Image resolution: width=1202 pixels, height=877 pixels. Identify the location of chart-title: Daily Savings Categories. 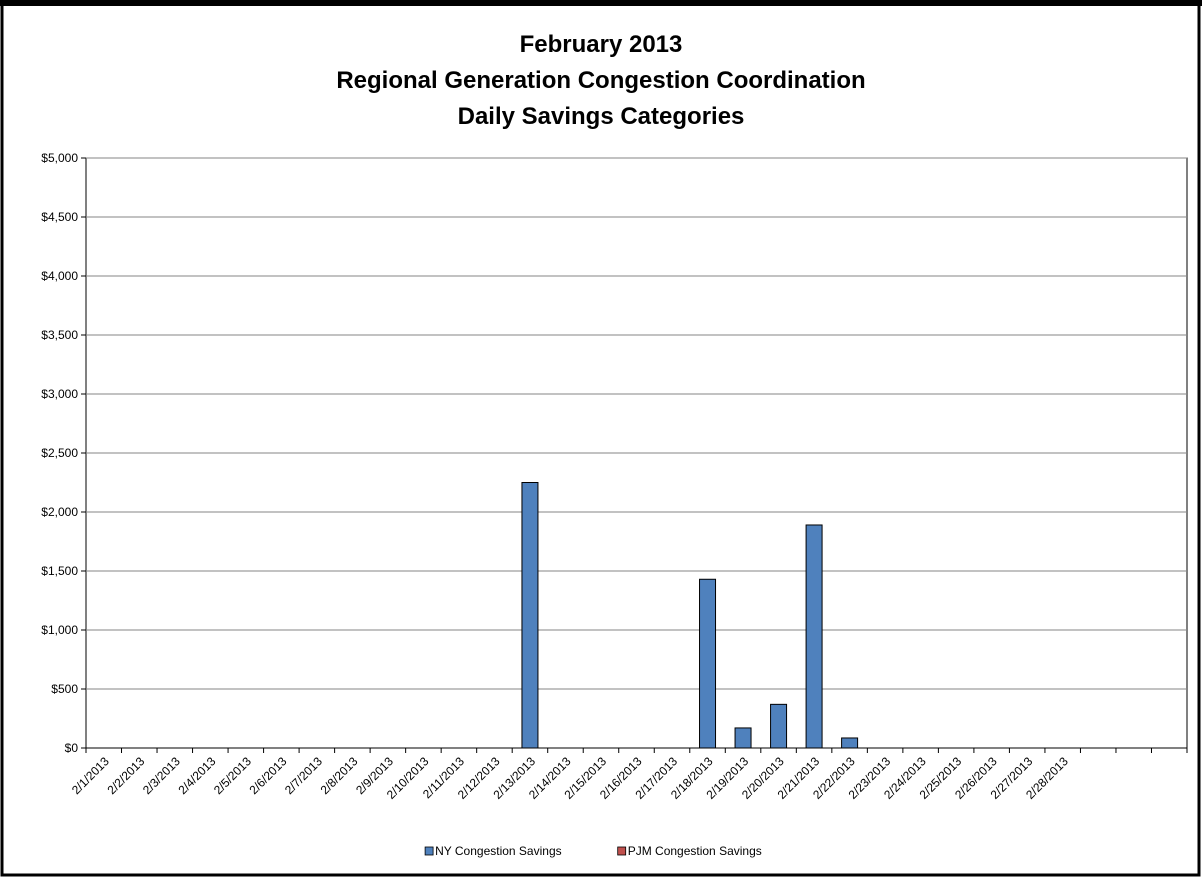
(601, 116).